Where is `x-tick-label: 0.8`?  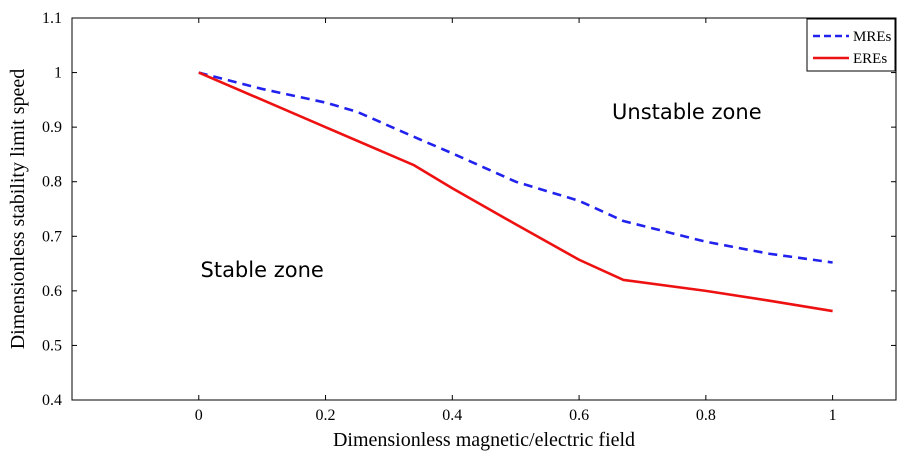 x-tick-label: 0.8 is located at coordinates (706, 415).